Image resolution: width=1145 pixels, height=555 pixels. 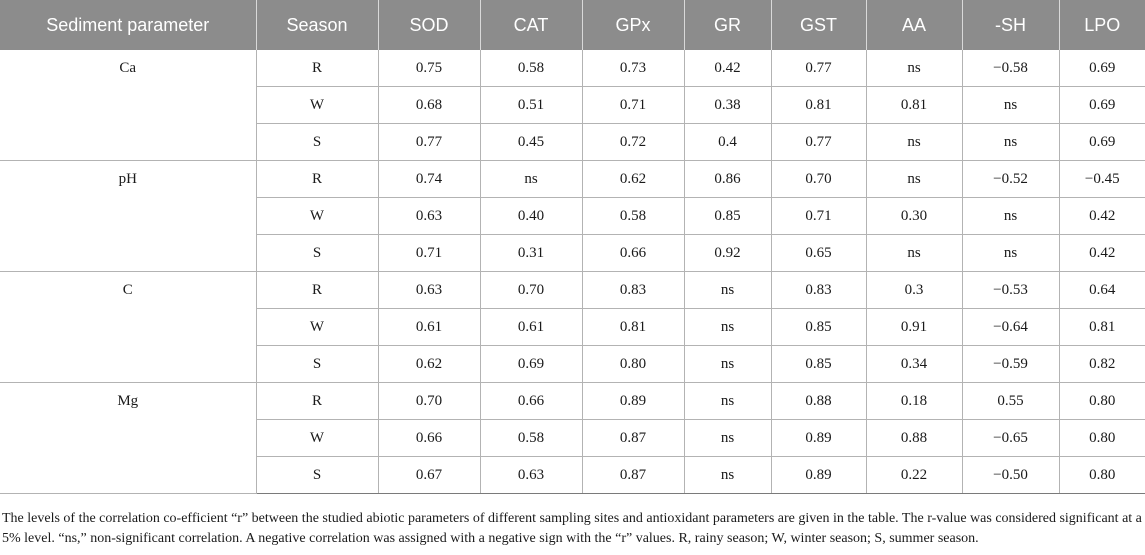 What do you see at coordinates (1011, 327) in the screenshot?
I see `value-cell: −0.64` at bounding box center [1011, 327].